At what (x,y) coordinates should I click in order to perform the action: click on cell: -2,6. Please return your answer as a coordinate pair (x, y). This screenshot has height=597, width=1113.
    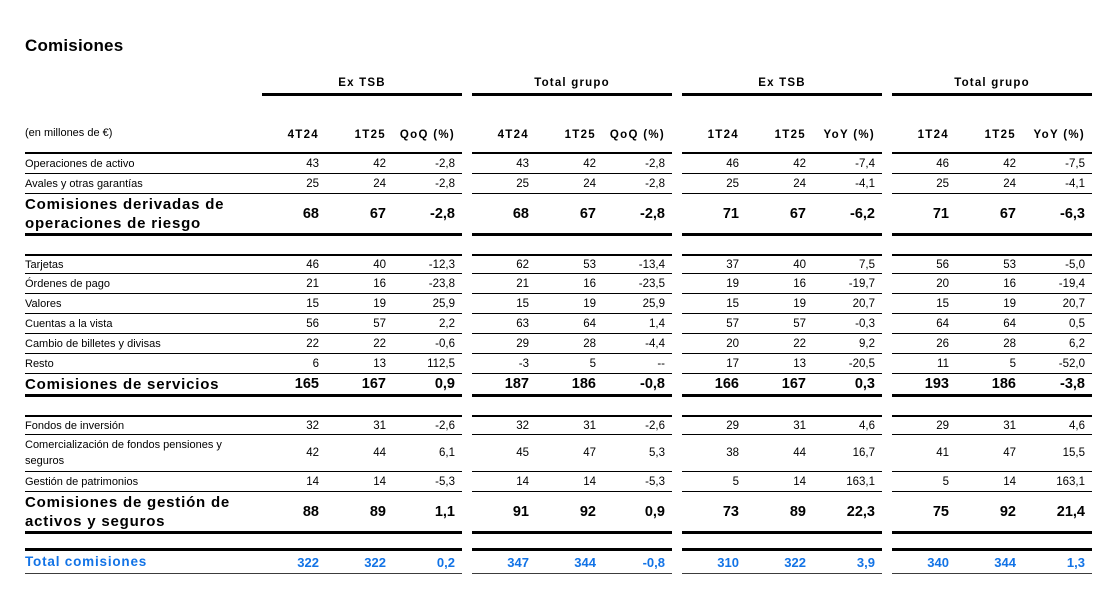
    Looking at the image, I should click on (634, 425).